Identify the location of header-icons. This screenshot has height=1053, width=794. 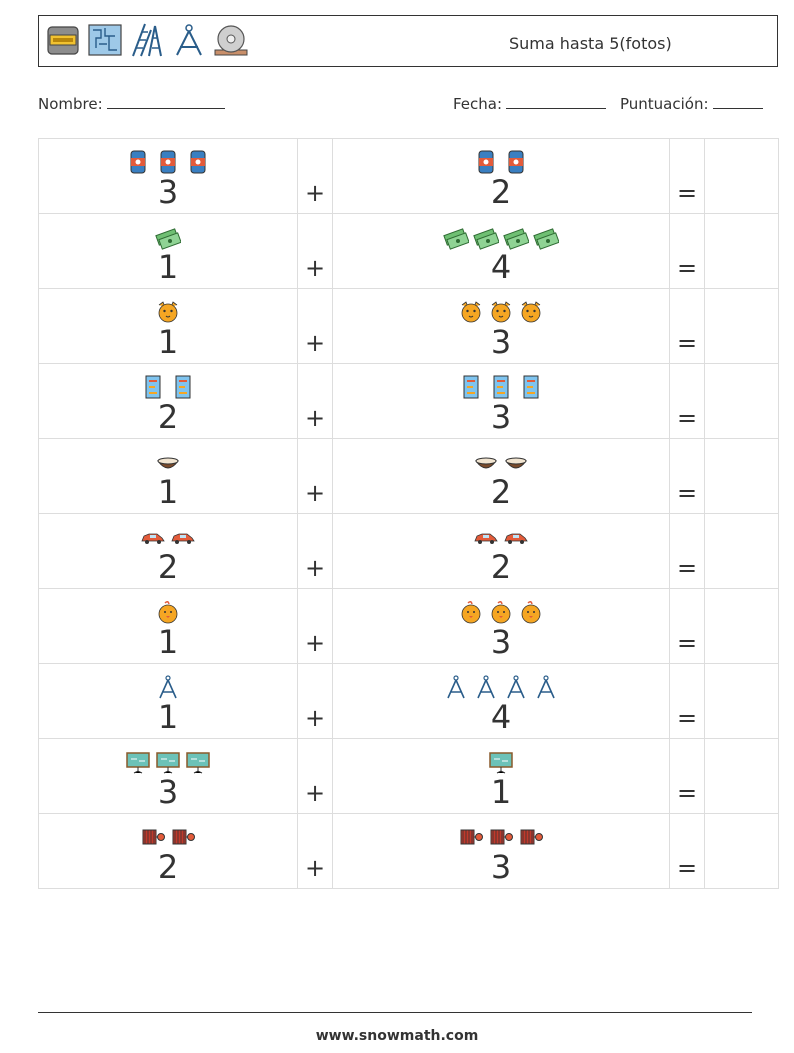
(147, 40).